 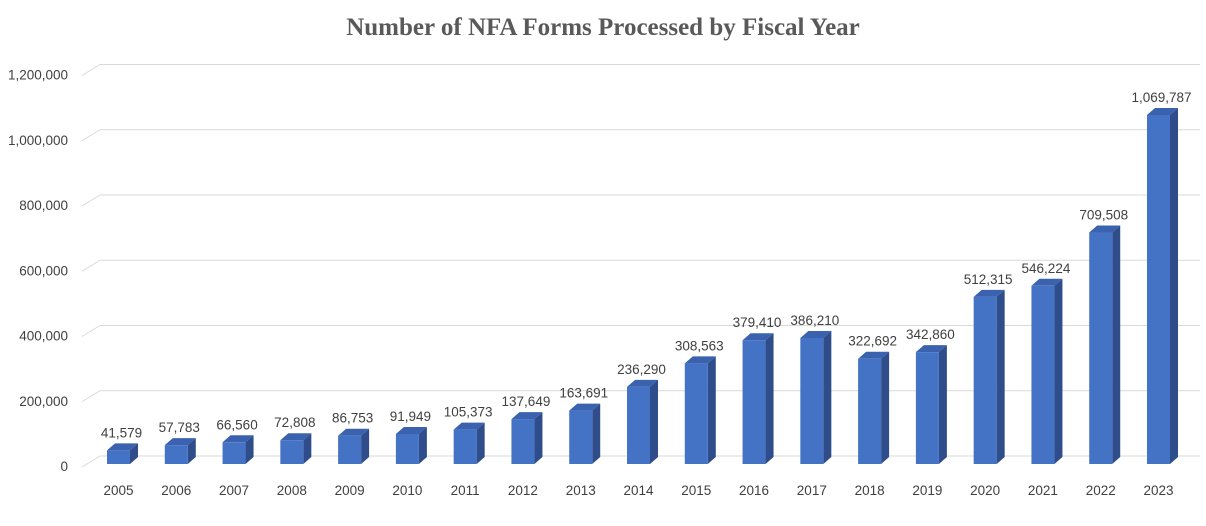 I want to click on data-label: 342,860, so click(x=930, y=334).